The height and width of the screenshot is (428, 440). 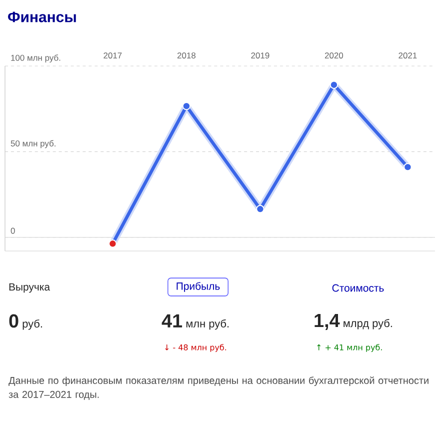 I want to click on text: 1,4 млрд руб., so click(x=353, y=322).